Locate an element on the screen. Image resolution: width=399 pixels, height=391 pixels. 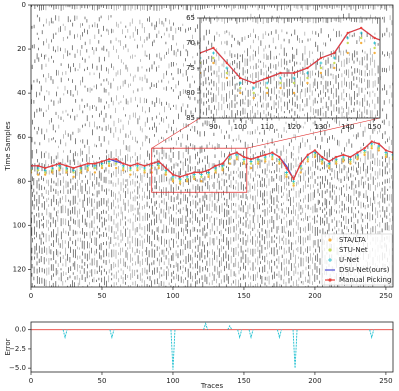
legend-label: U-Net is located at coordinates (349, 260).